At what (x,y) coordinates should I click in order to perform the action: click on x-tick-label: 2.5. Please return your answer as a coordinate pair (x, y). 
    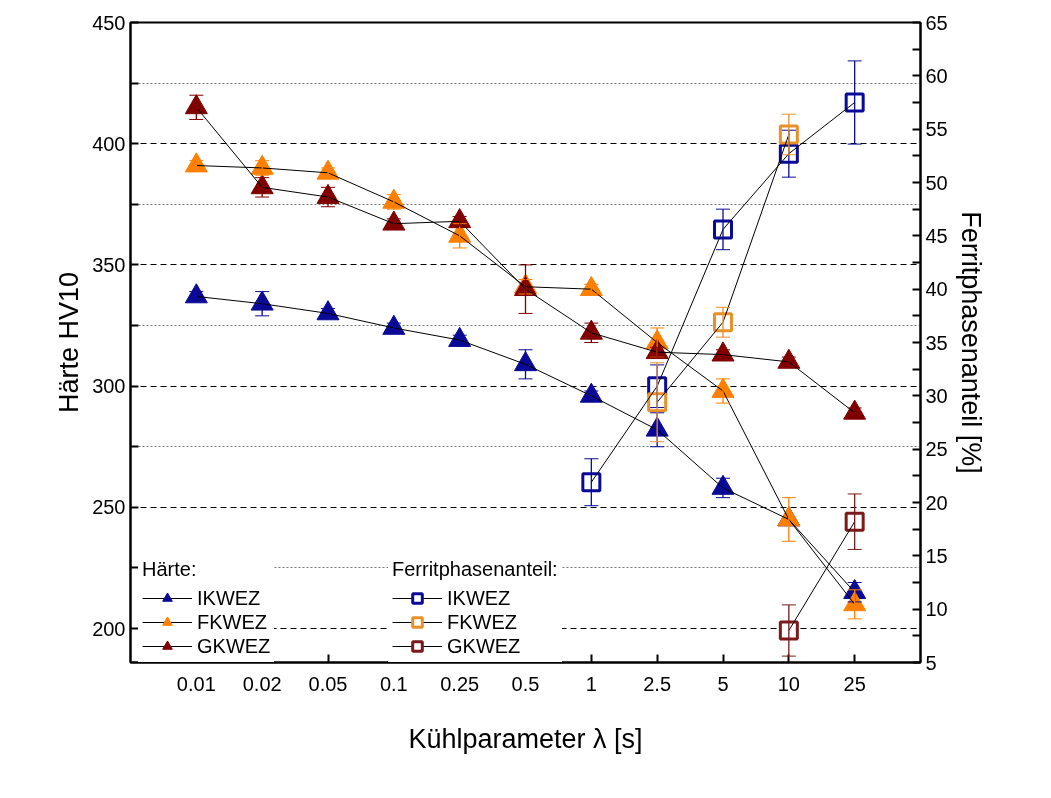
    Looking at the image, I should click on (657, 683).